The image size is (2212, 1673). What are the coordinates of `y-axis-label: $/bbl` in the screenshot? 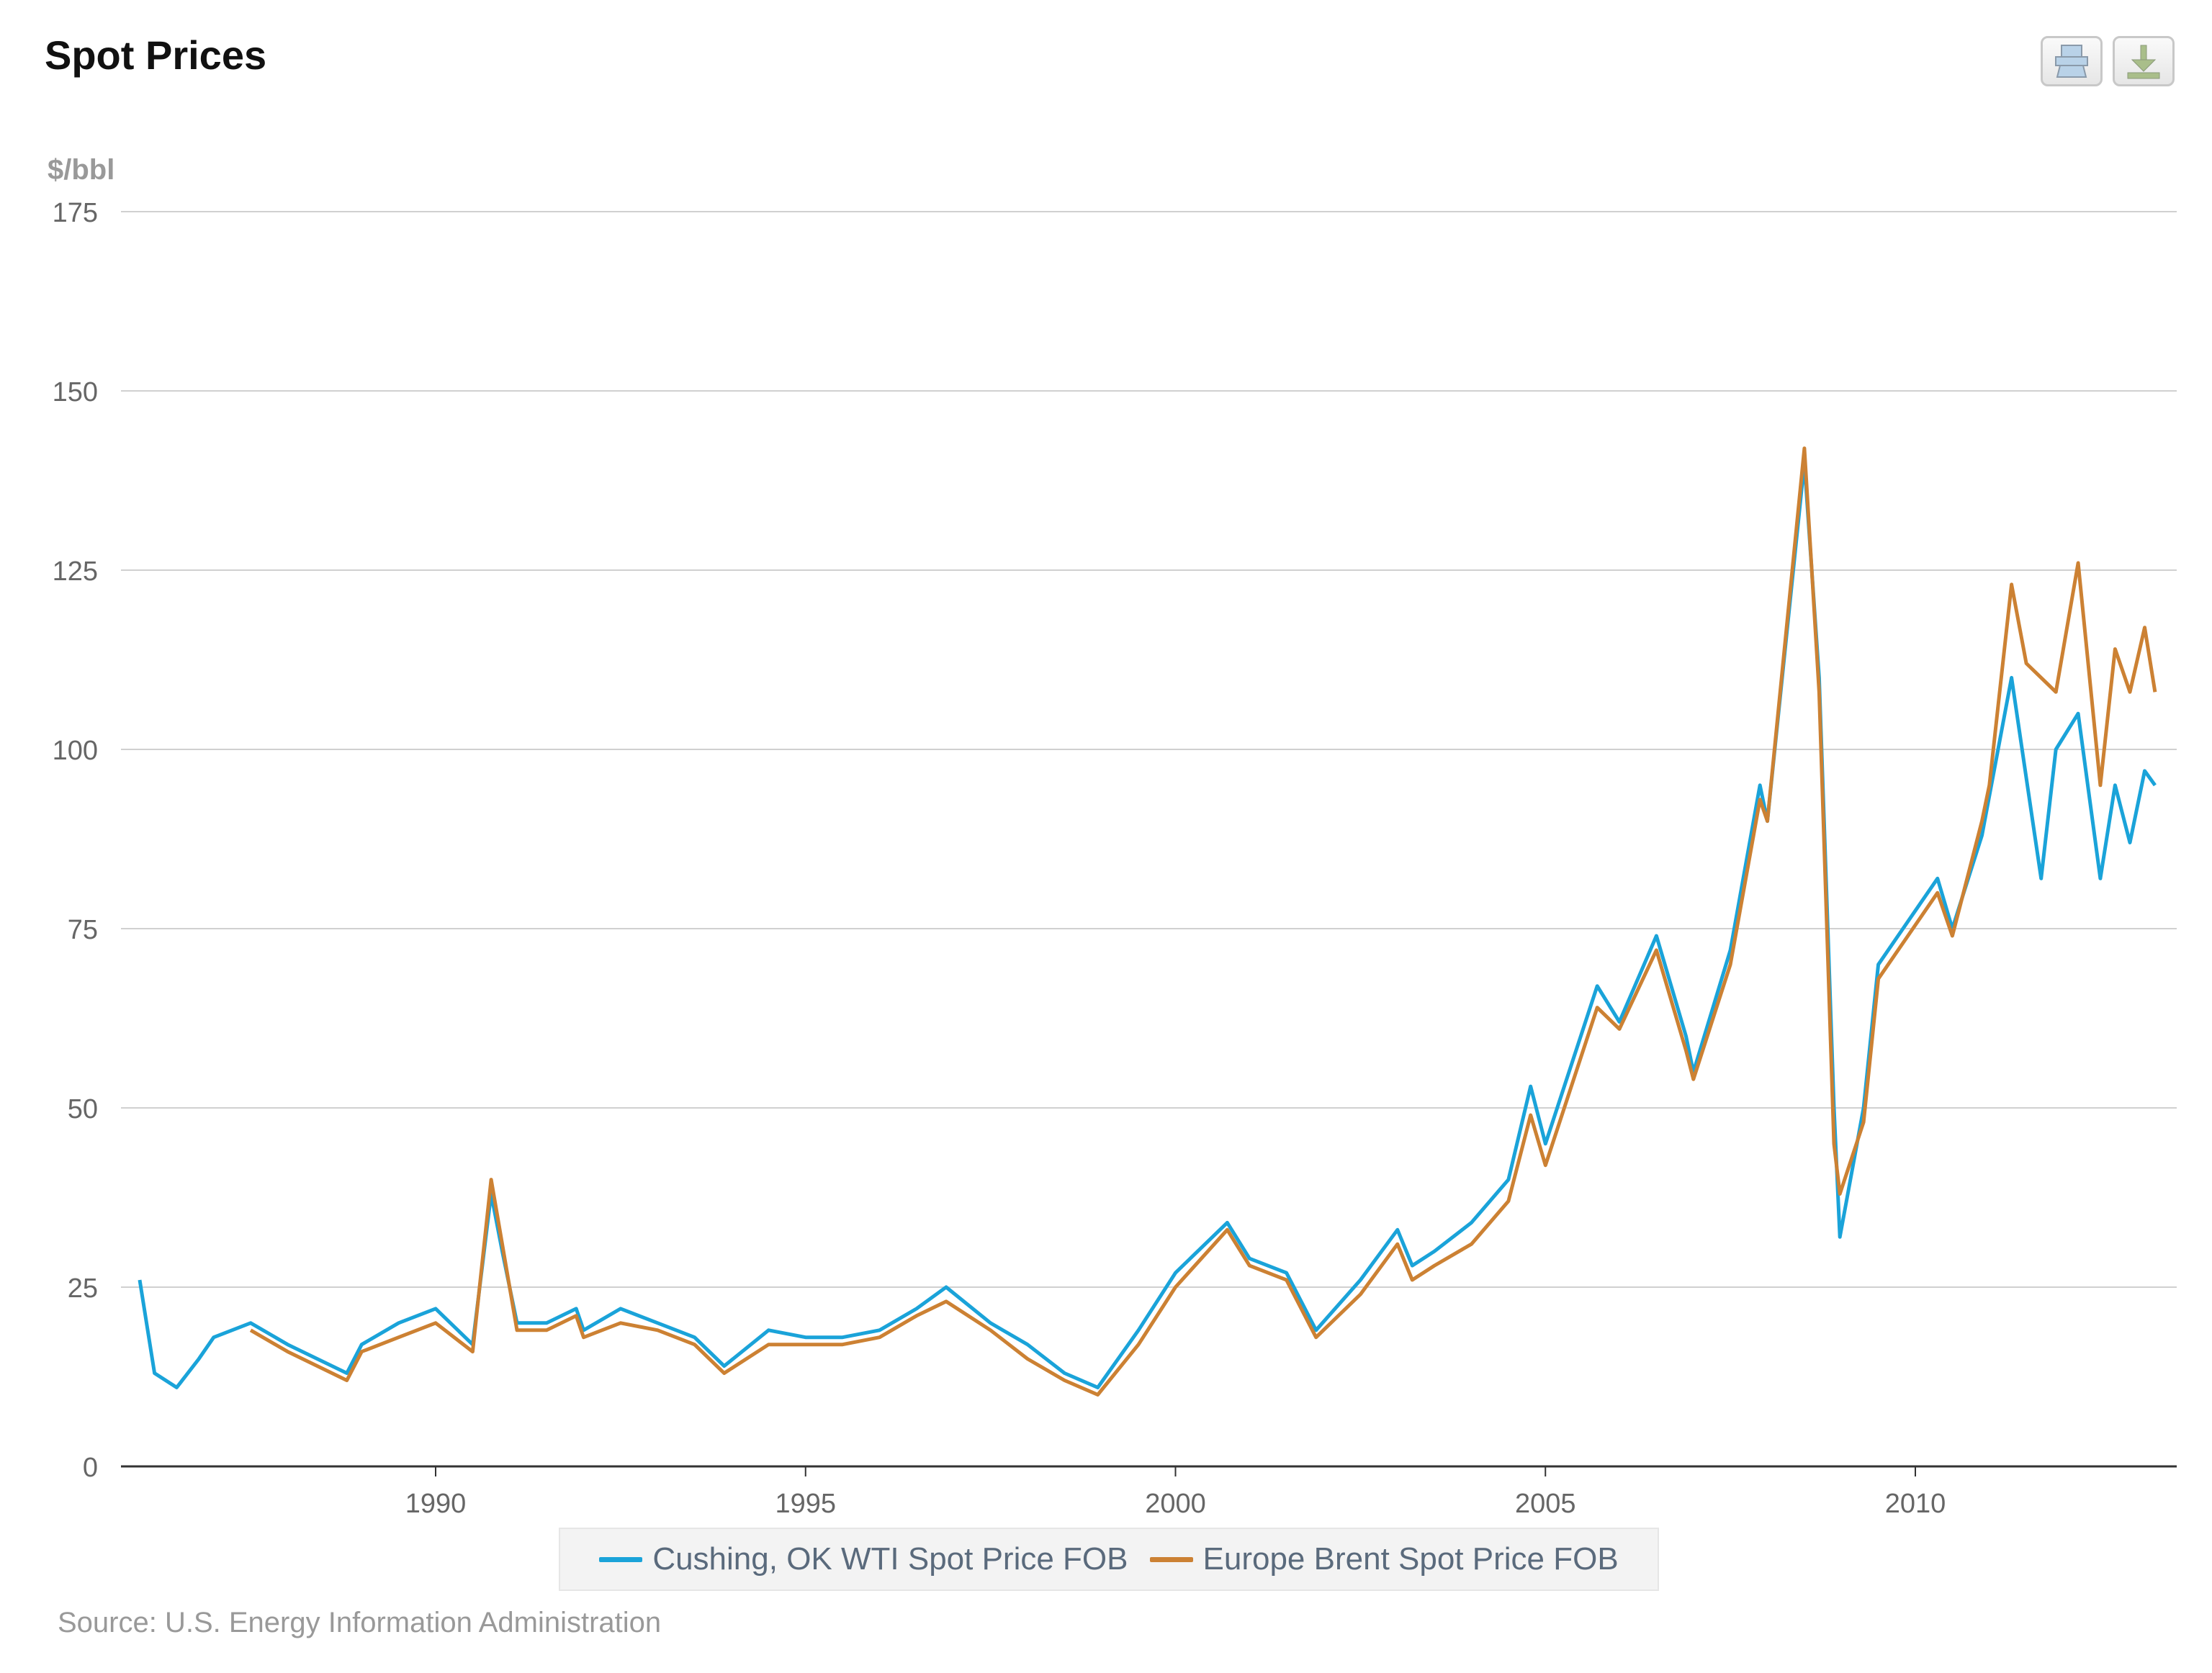 It's located at (81, 170).